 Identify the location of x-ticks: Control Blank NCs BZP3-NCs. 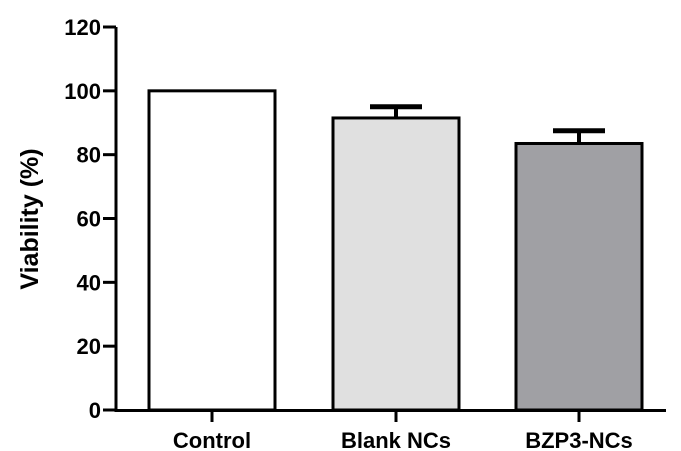
(403, 430).